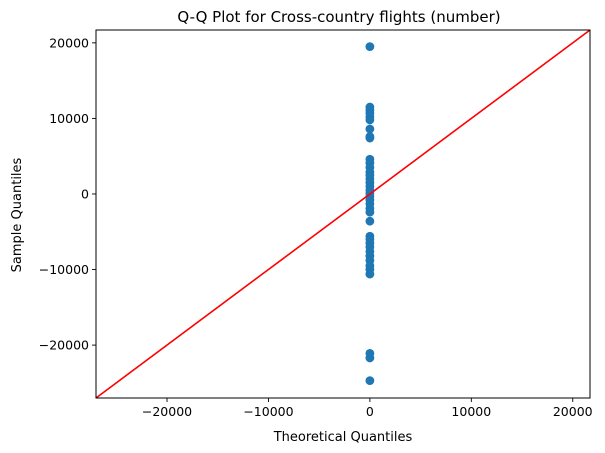  I want to click on x-axis-ticks: −20000 −10000 0 10000 20000, so click(367, 408).